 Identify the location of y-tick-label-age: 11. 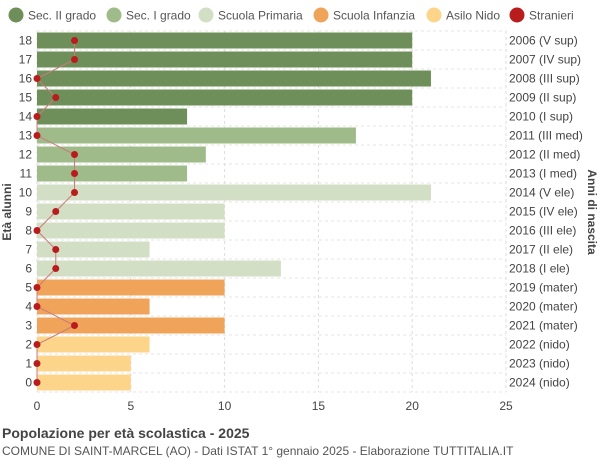
(26, 174).